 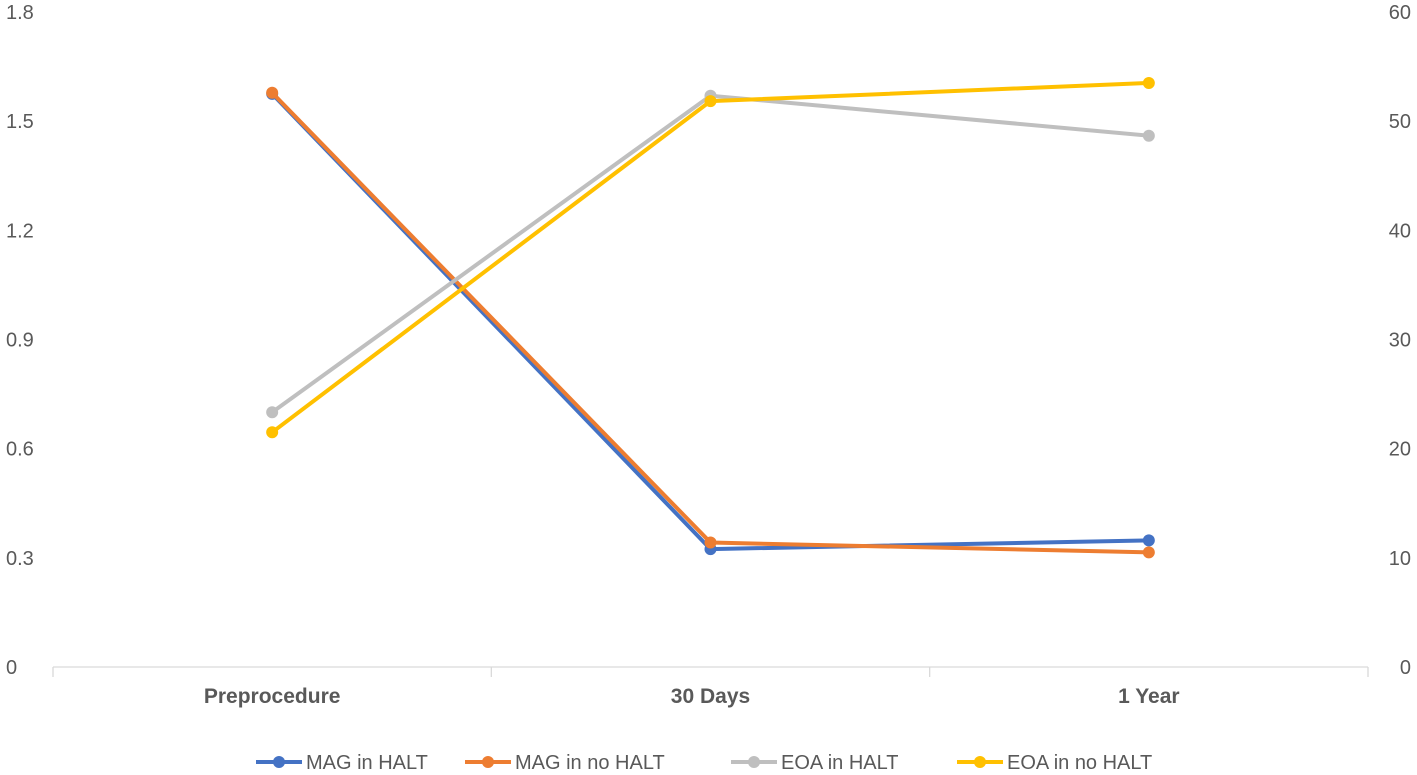 I want to click on y-left-tick-label: 0, so click(x=11, y=668).